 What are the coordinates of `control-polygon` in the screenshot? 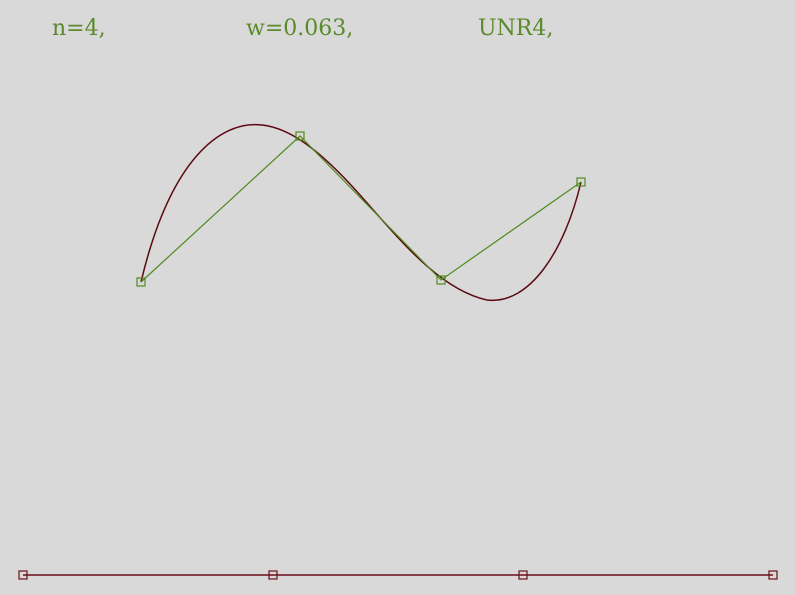 It's located at (361, 209).